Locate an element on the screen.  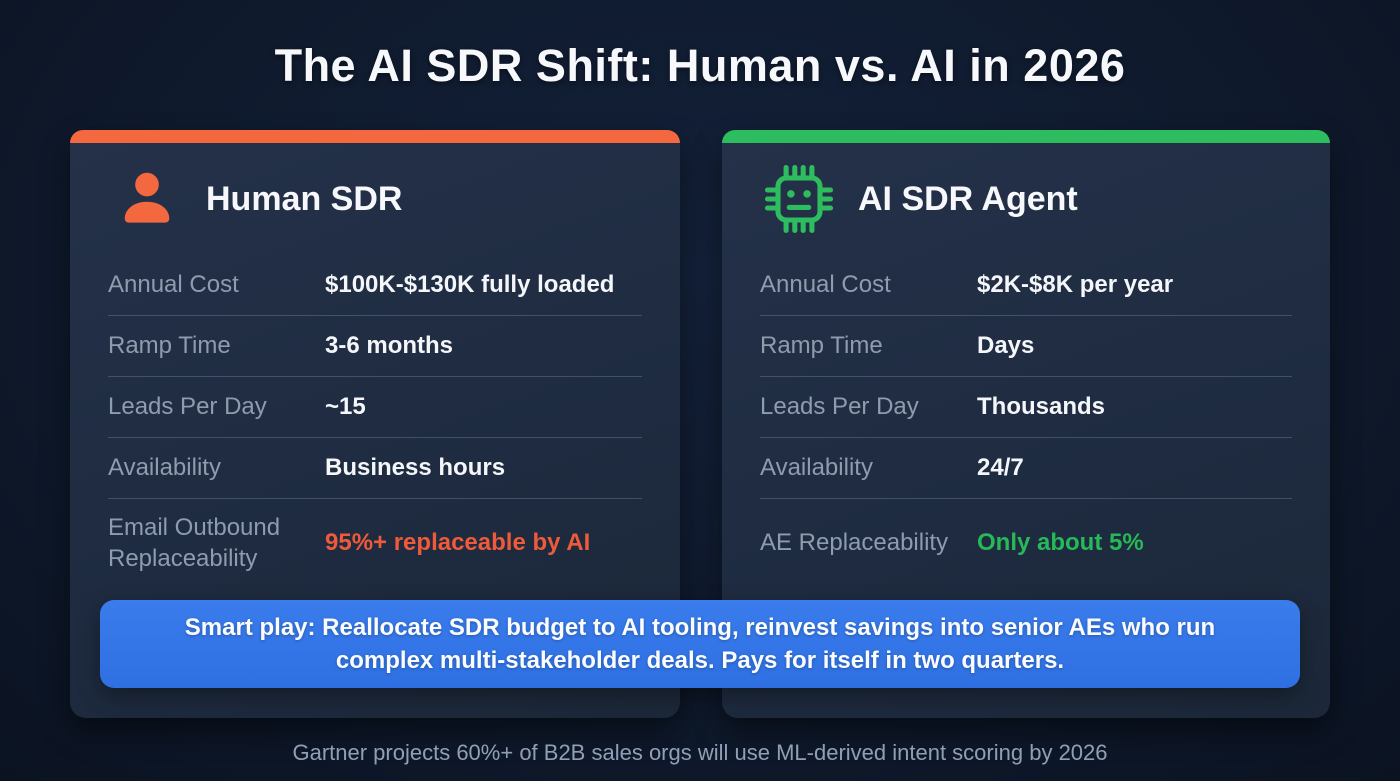
row-label: AE Replaceability is located at coordinates (854, 543).